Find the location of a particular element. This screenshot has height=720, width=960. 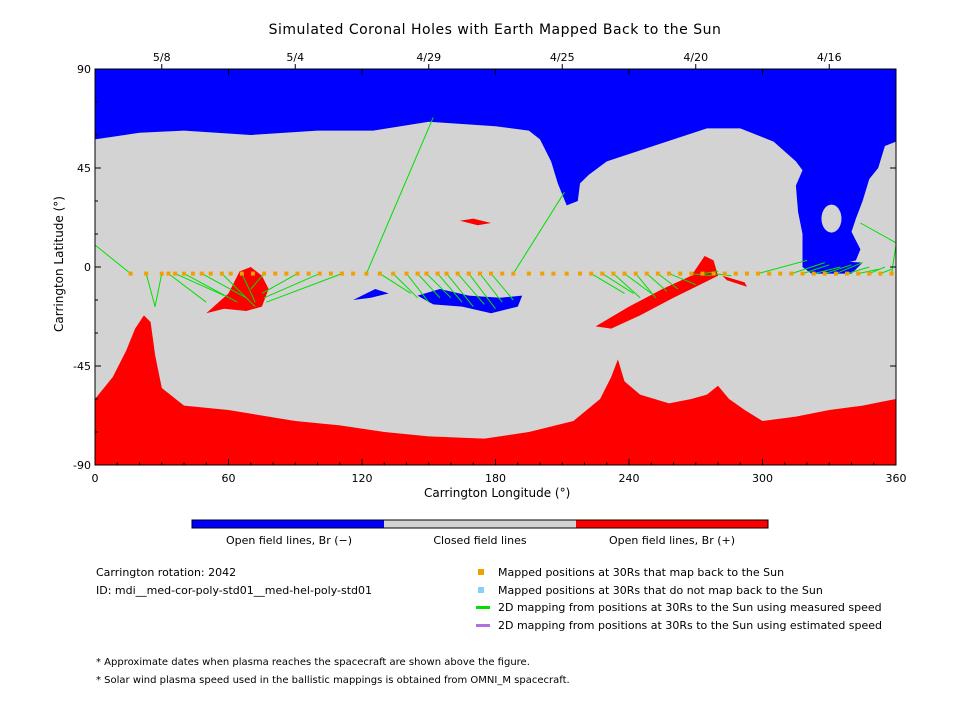

estimated-line-icon is located at coordinates (483, 625).